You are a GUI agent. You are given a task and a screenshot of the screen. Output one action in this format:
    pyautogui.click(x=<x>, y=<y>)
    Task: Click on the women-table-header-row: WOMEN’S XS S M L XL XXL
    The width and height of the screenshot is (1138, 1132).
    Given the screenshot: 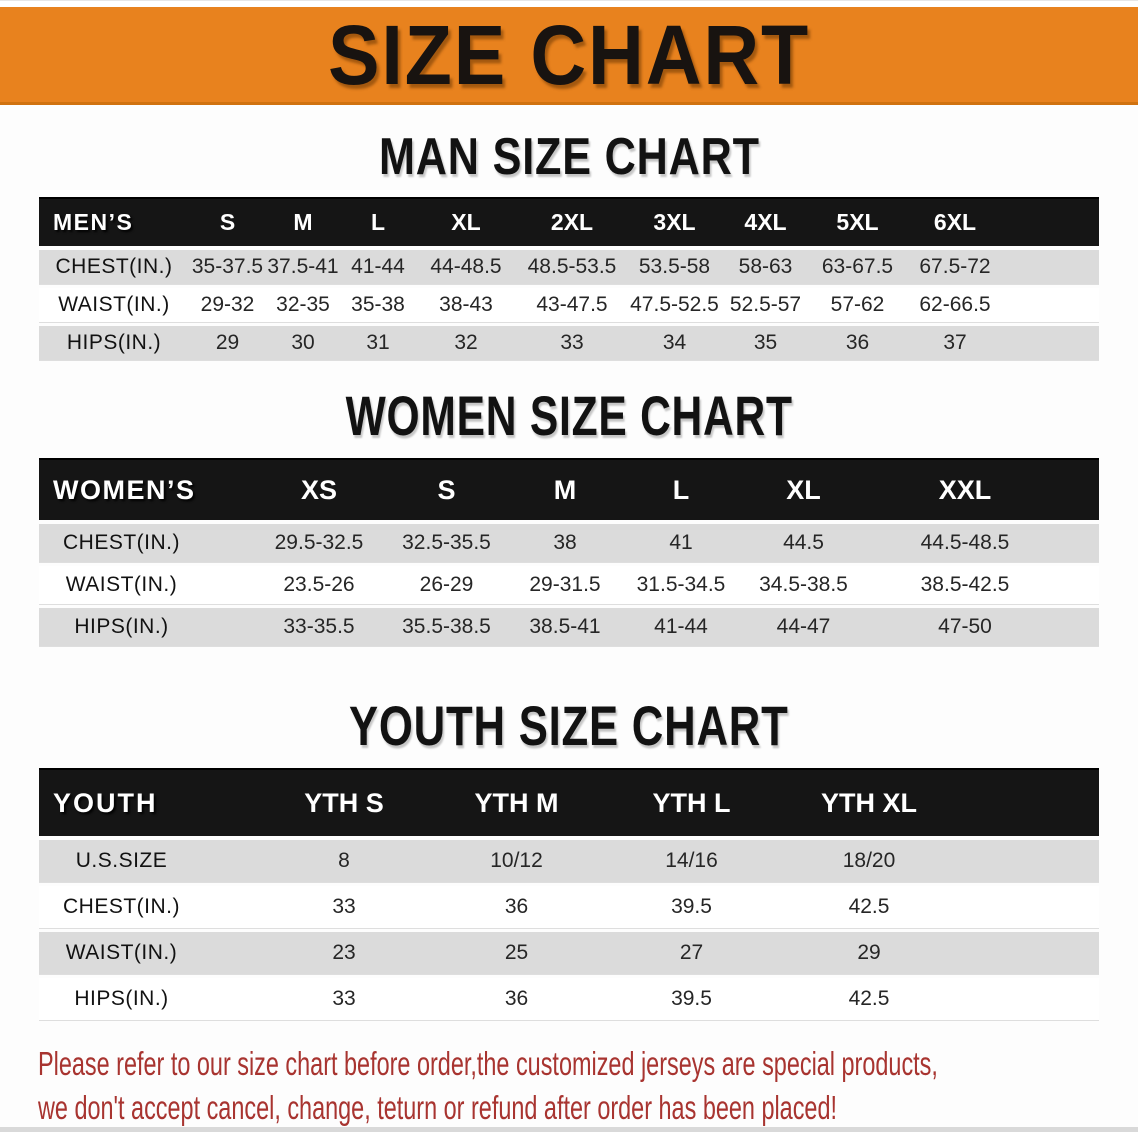 What is the action you would take?
    pyautogui.click(x=569, y=489)
    